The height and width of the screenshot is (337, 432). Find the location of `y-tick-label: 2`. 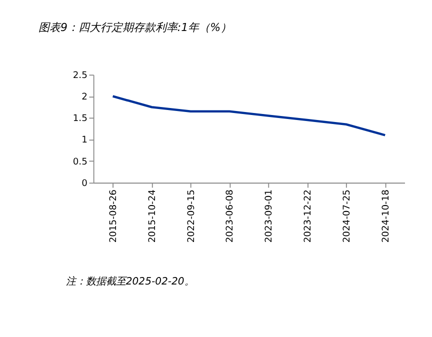

y-tick-label: 2 is located at coordinates (85, 97).